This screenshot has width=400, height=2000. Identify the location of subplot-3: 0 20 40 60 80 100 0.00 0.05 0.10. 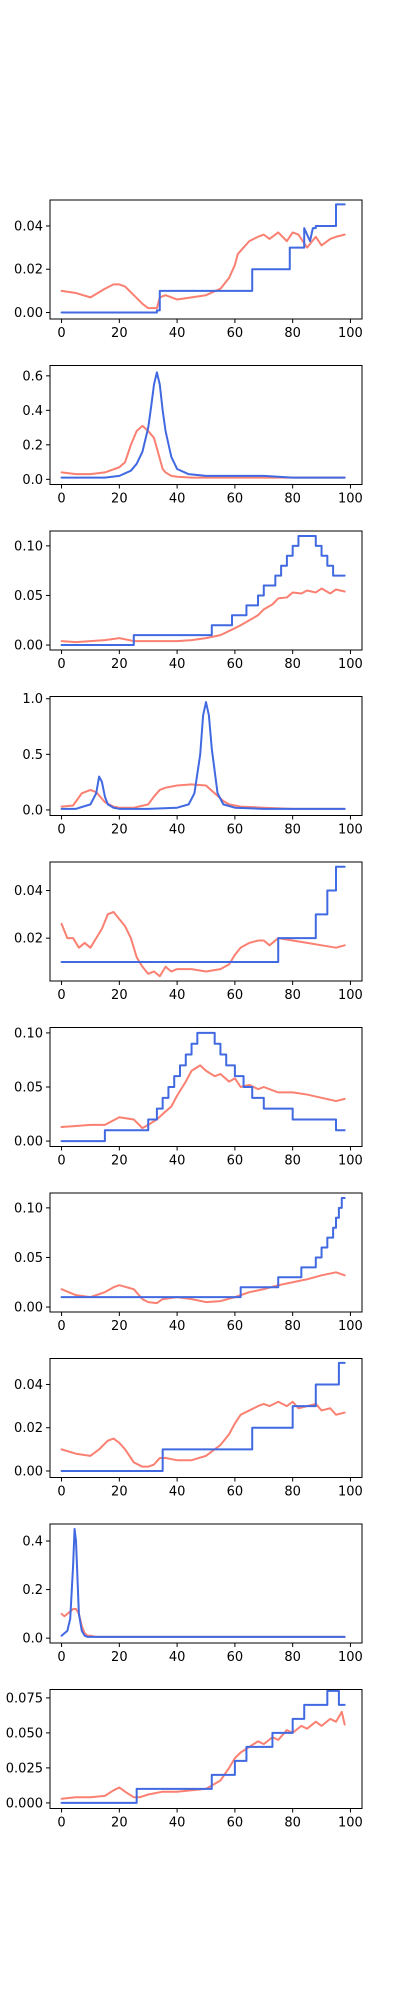
(188, 601).